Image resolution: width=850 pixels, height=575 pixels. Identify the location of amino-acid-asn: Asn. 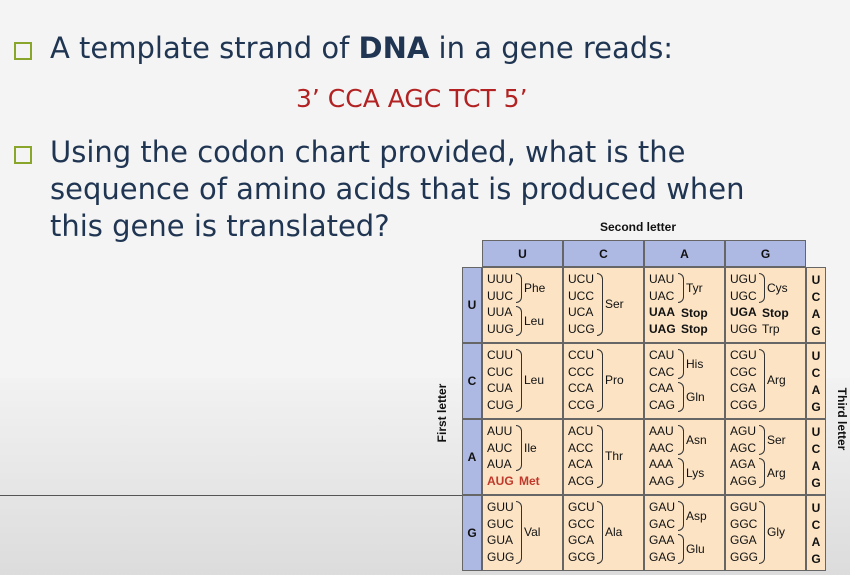
(696, 439).